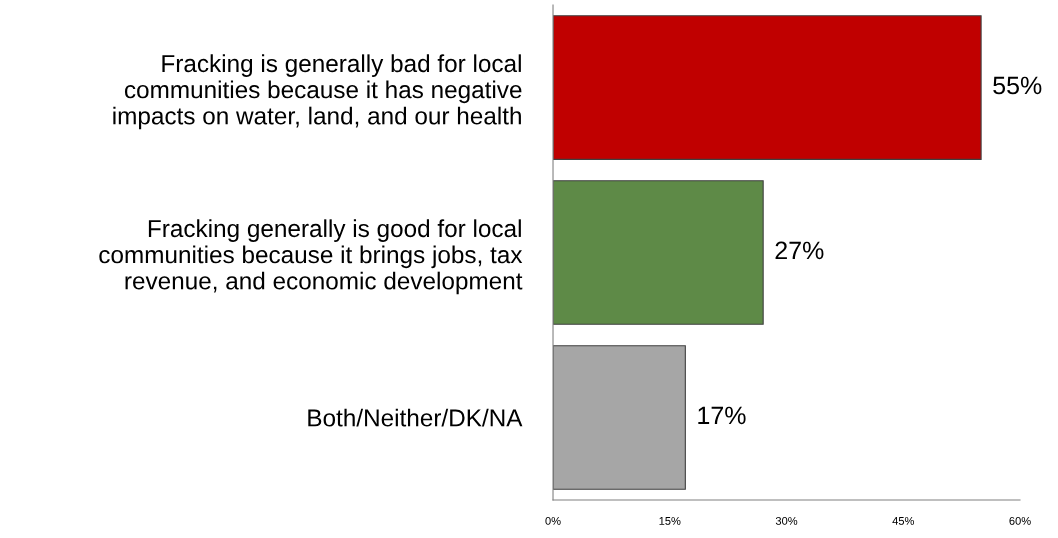  I want to click on x-tick-label: 45%, so click(903, 521).